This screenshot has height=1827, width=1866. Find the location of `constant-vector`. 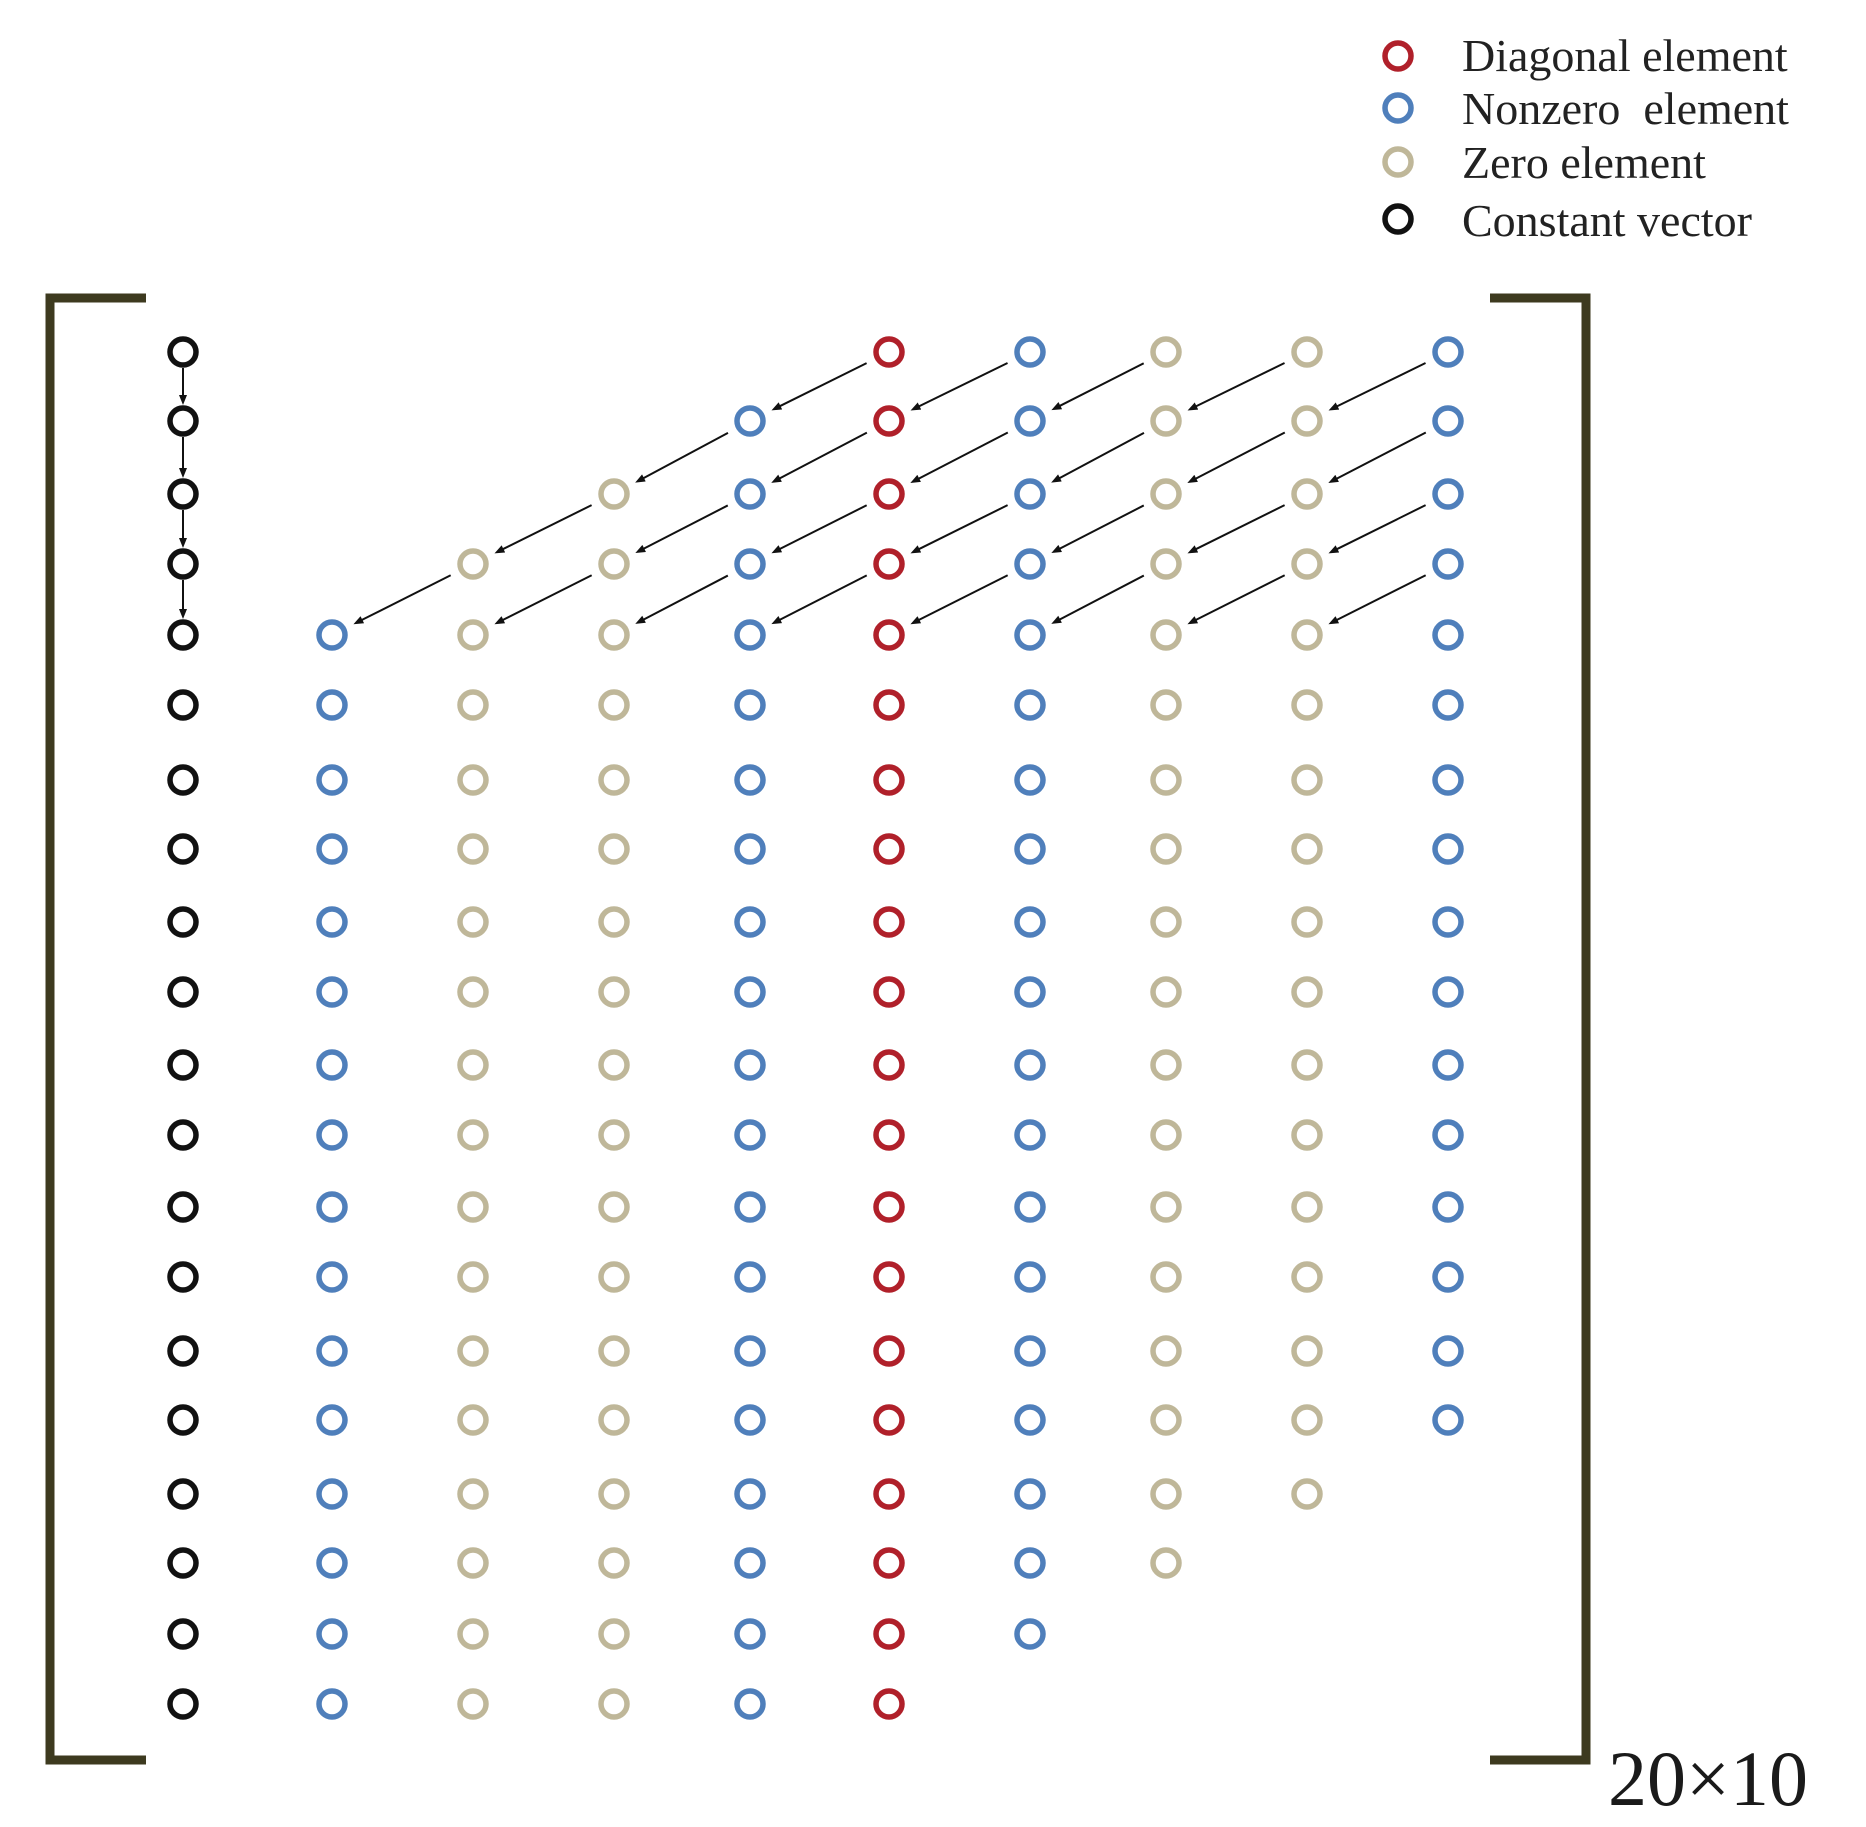

constant-vector is located at coordinates (183, 1028).